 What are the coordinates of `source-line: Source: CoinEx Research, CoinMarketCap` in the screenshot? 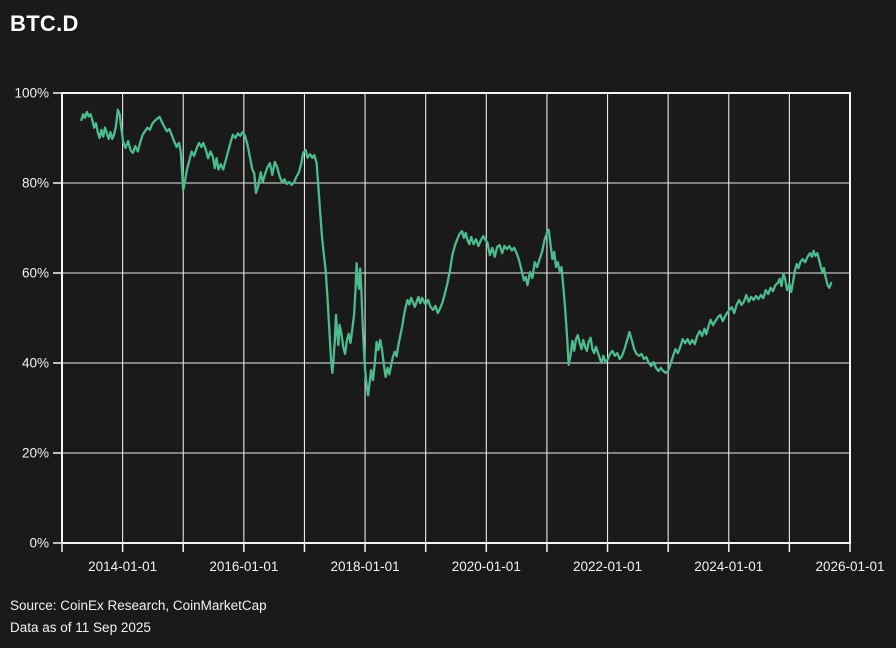 It's located at (138, 605).